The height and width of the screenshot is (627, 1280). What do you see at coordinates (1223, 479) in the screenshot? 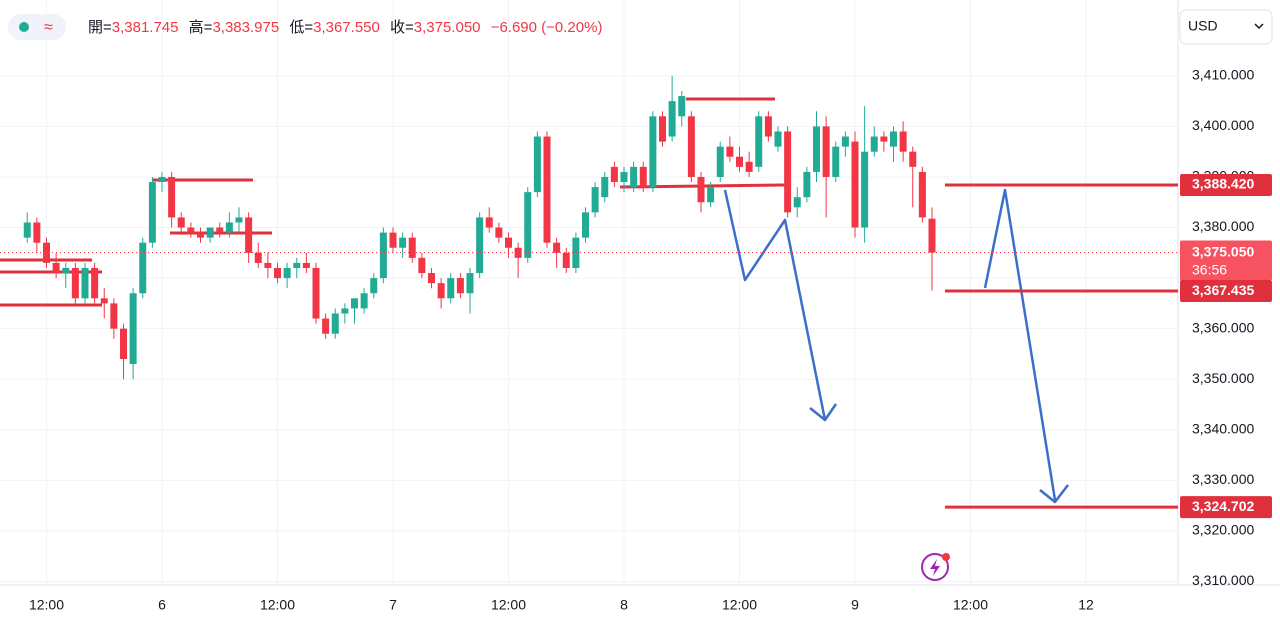
I see `y-tick-label: 3,330.000` at bounding box center [1223, 479].